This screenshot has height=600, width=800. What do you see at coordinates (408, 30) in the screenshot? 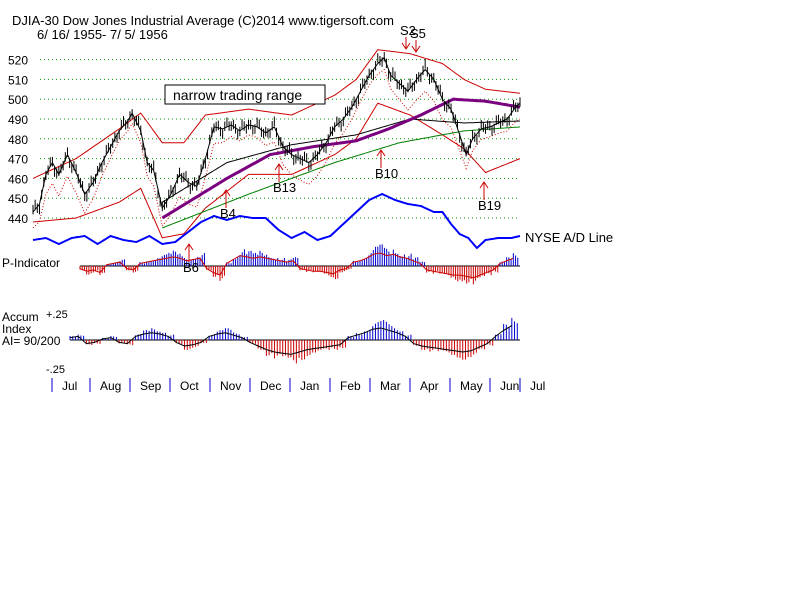
I see `signal-label: S2` at bounding box center [408, 30].